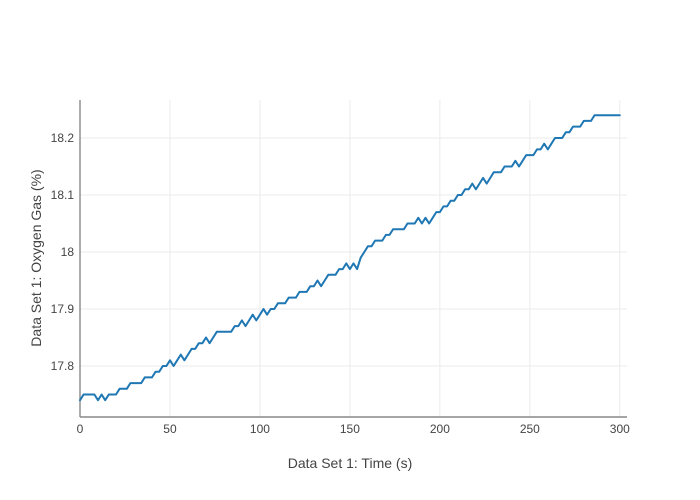 The image size is (700, 500). Describe the element at coordinates (439, 429) in the screenshot. I see `x-tick-label: 200` at that location.